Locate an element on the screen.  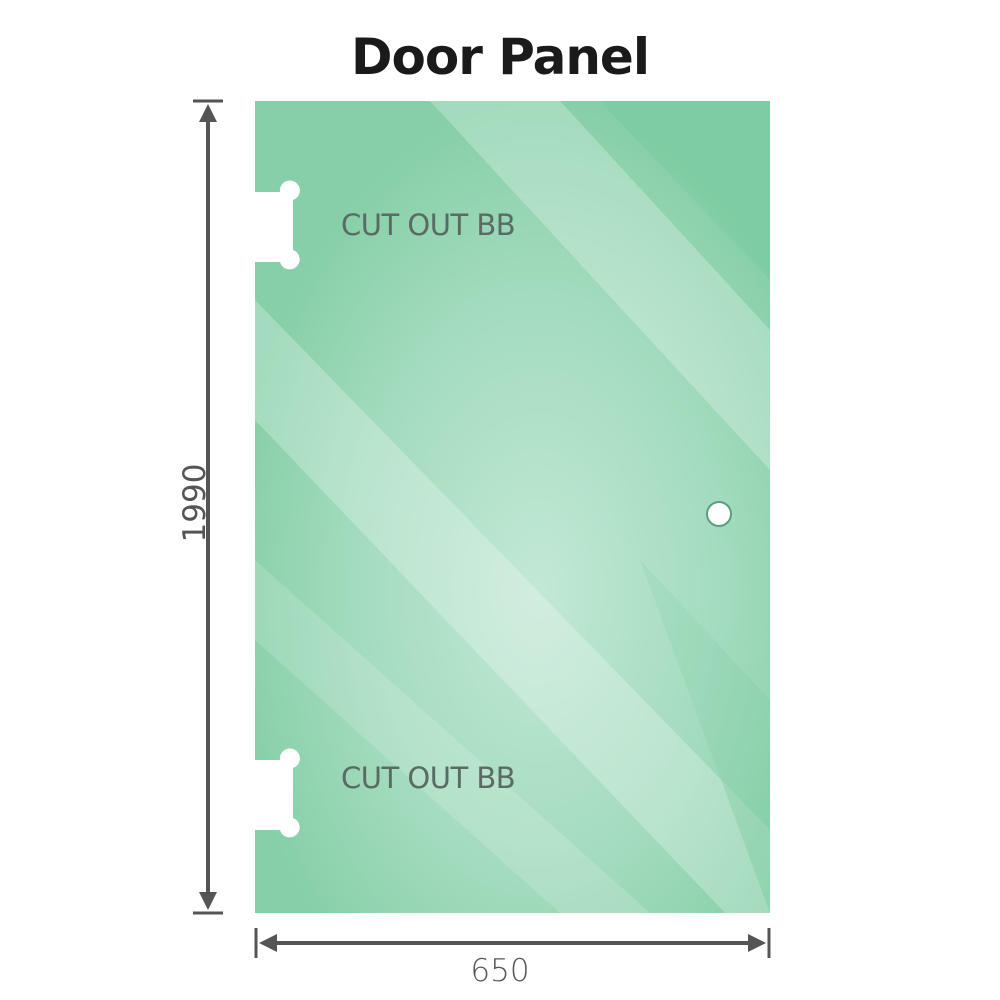
cutout-label-top: CUT OUT BB is located at coordinates (428, 225).